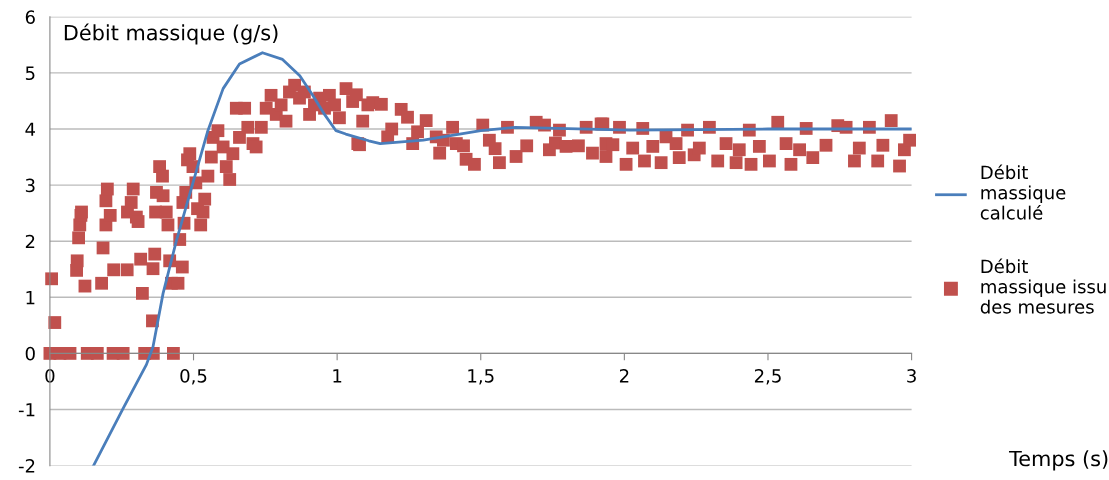 The width and height of the screenshot is (1109, 480). What do you see at coordinates (30, 185) in the screenshot?
I see `y-tick-label: 3` at bounding box center [30, 185].